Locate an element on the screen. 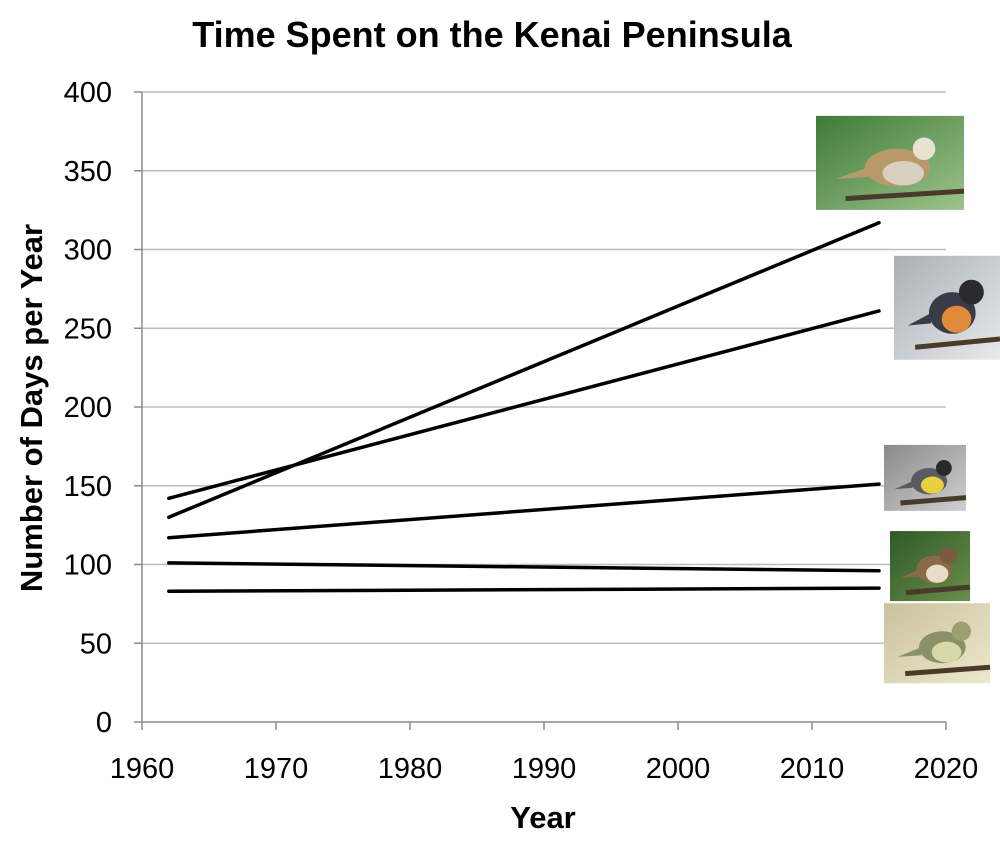 The height and width of the screenshot is (849, 1000). y-tick-label: 150 is located at coordinates (88, 487).